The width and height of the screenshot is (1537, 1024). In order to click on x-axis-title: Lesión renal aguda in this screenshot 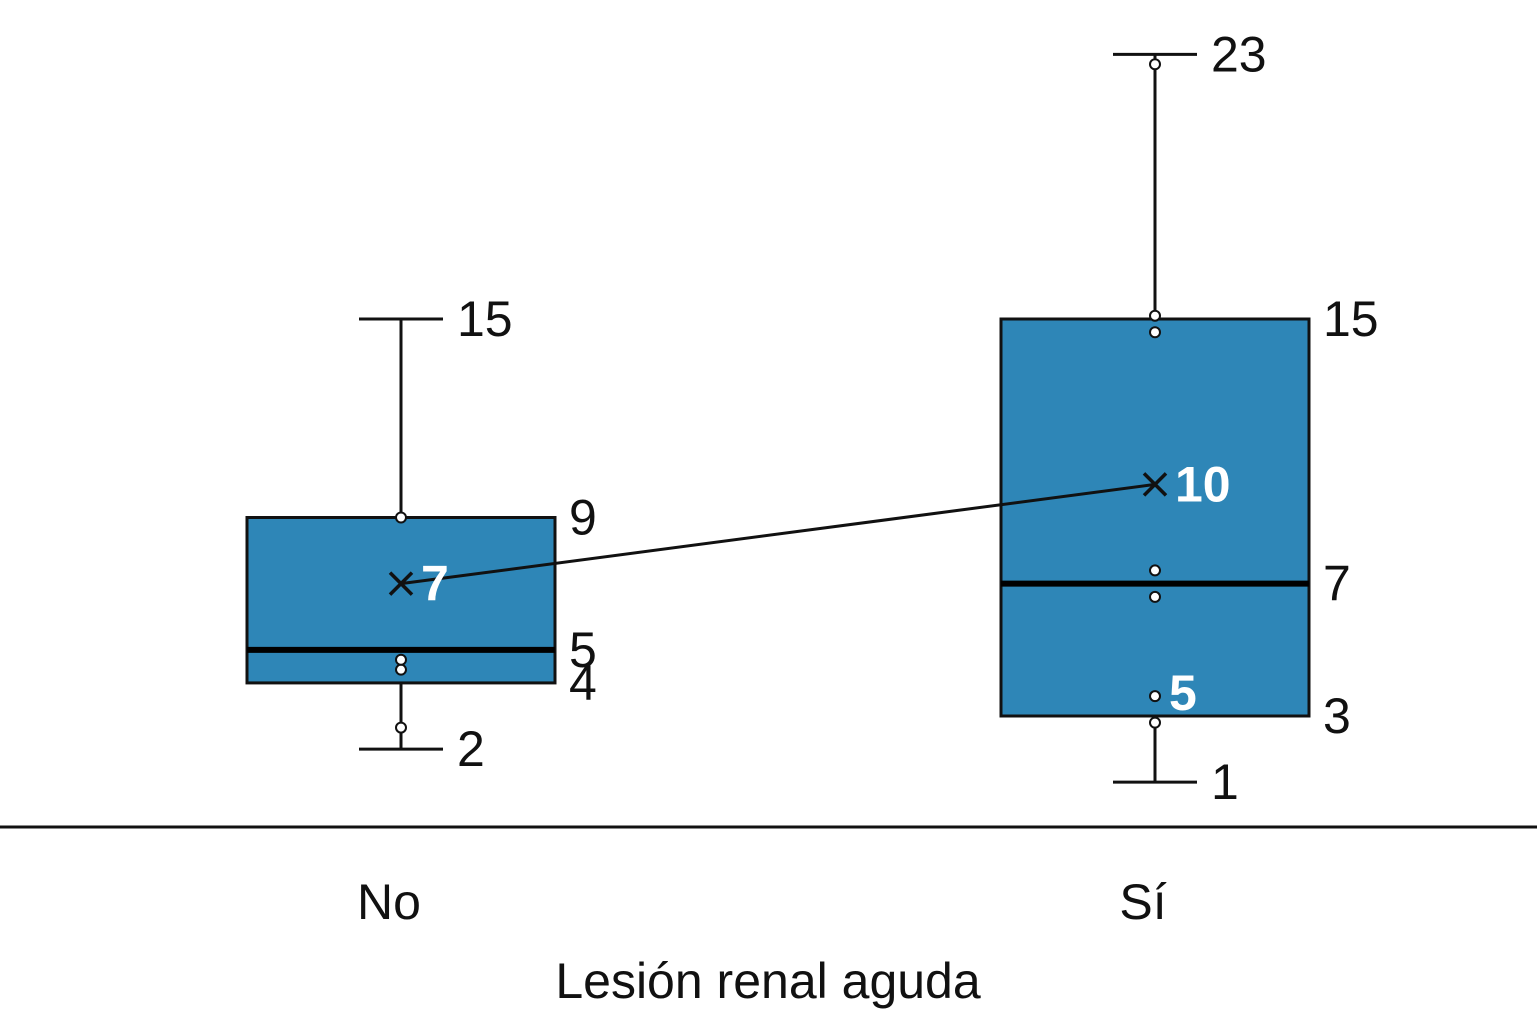, I will do `click(768, 981)`.